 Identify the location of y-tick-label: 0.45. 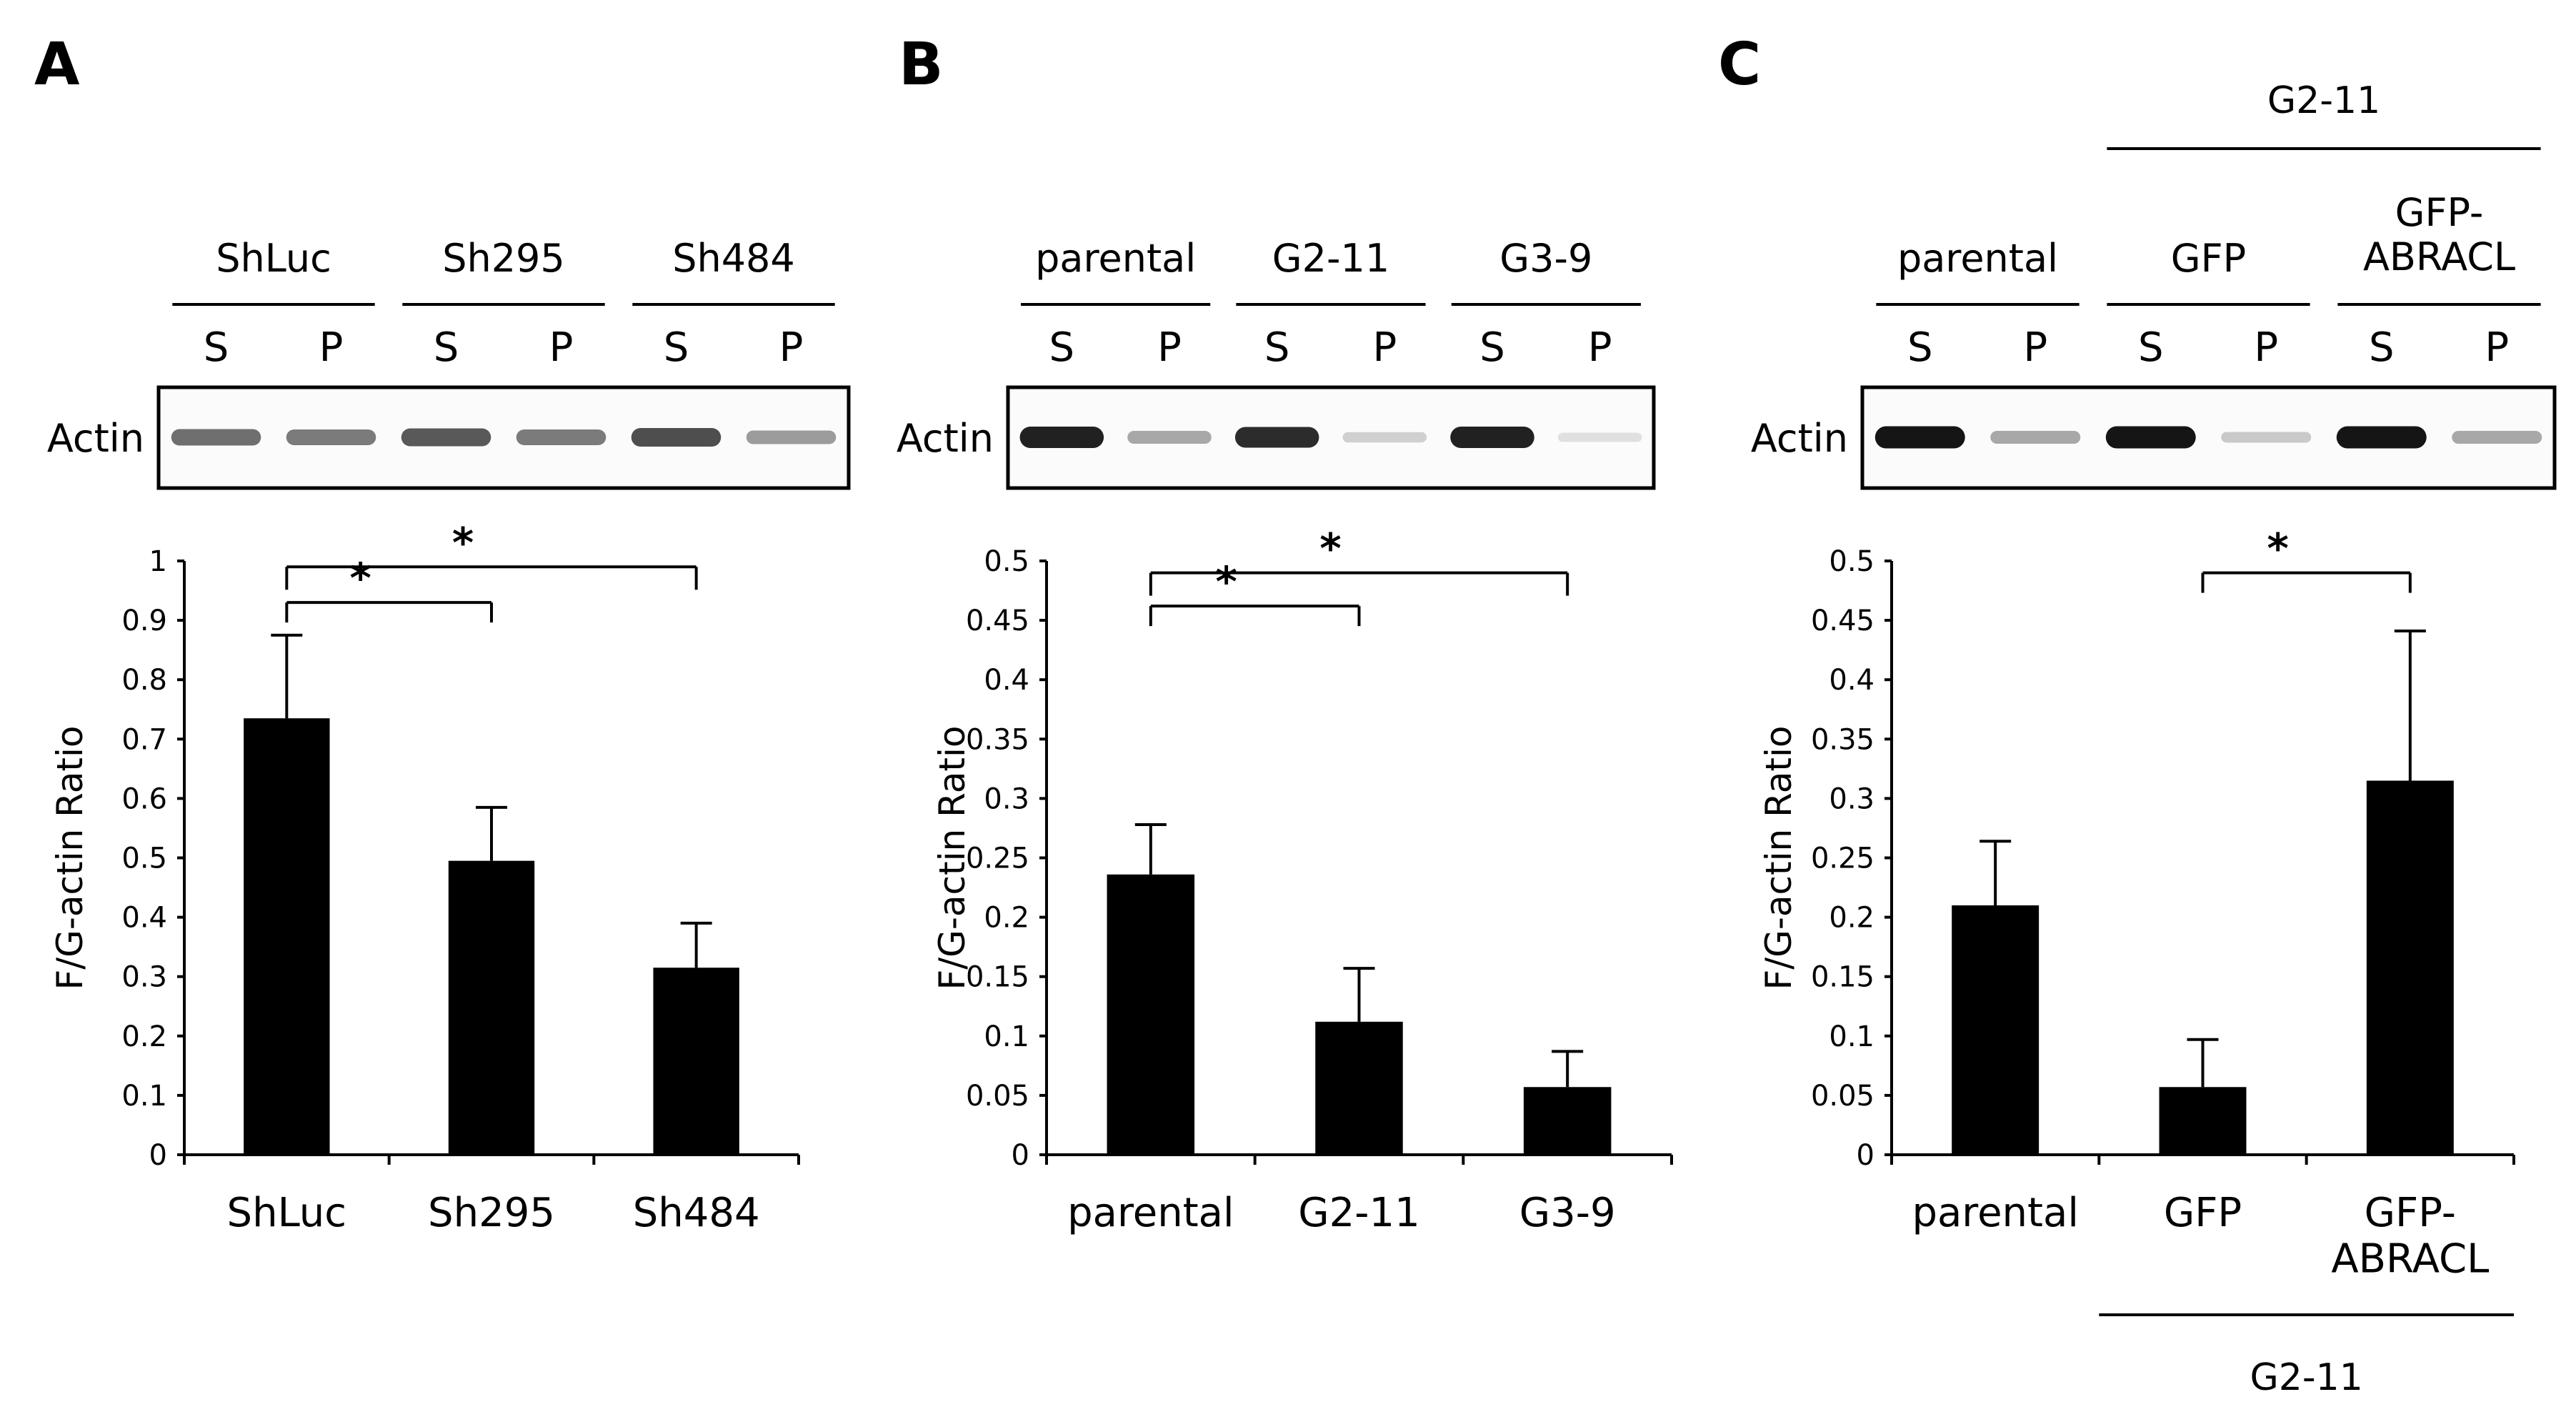
(998, 621).